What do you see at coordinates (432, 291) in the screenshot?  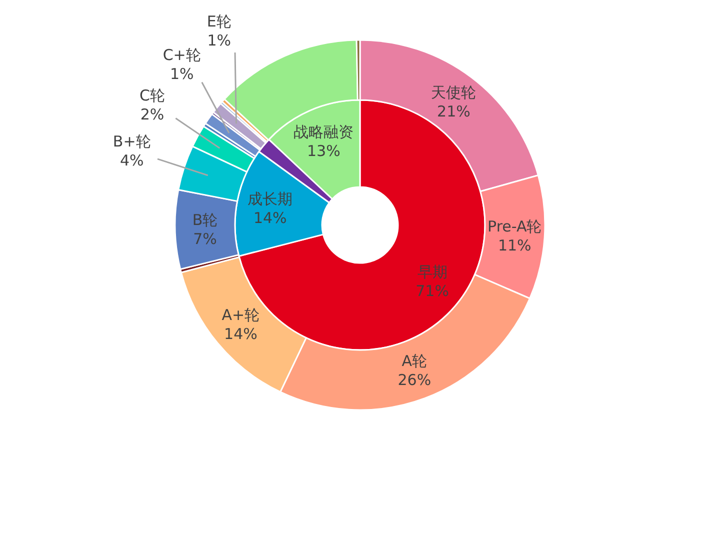 I see `data-label: 71%` at bounding box center [432, 291].